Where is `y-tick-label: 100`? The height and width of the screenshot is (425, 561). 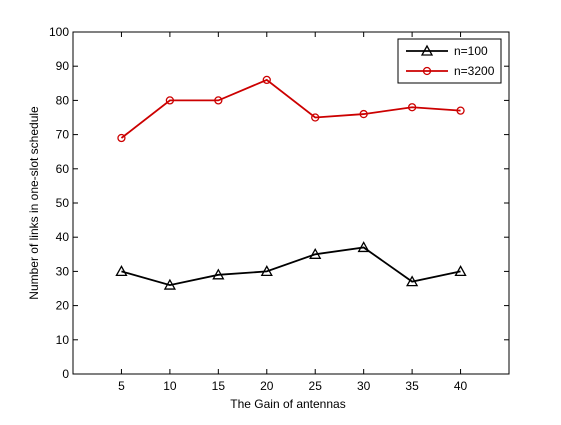 y-tick-label: 100 is located at coordinates (59, 32).